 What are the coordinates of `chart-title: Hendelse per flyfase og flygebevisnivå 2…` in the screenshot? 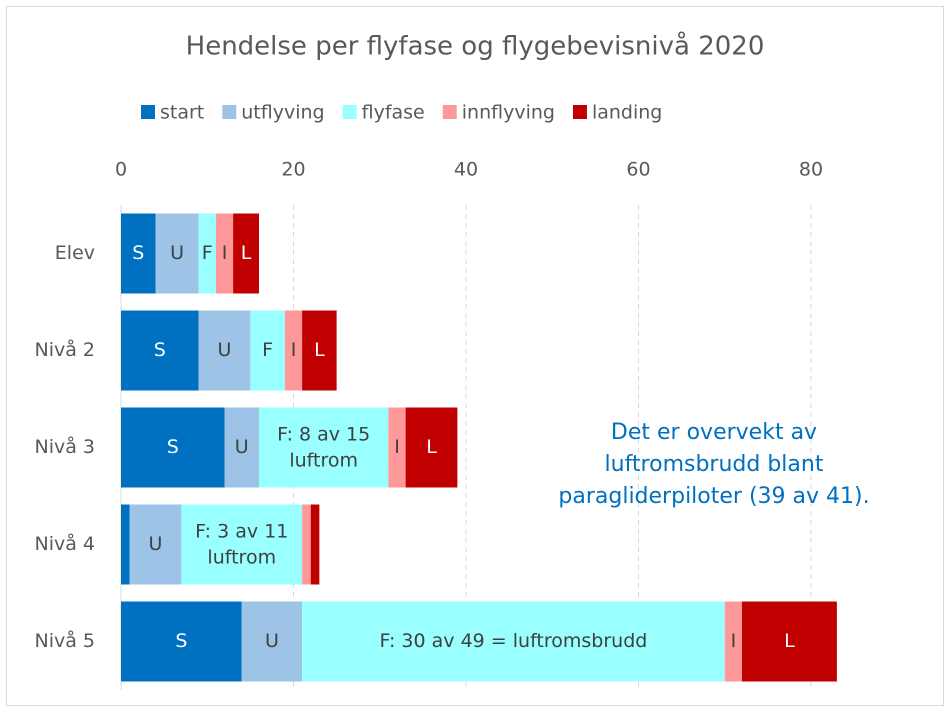 It's located at (475, 46).